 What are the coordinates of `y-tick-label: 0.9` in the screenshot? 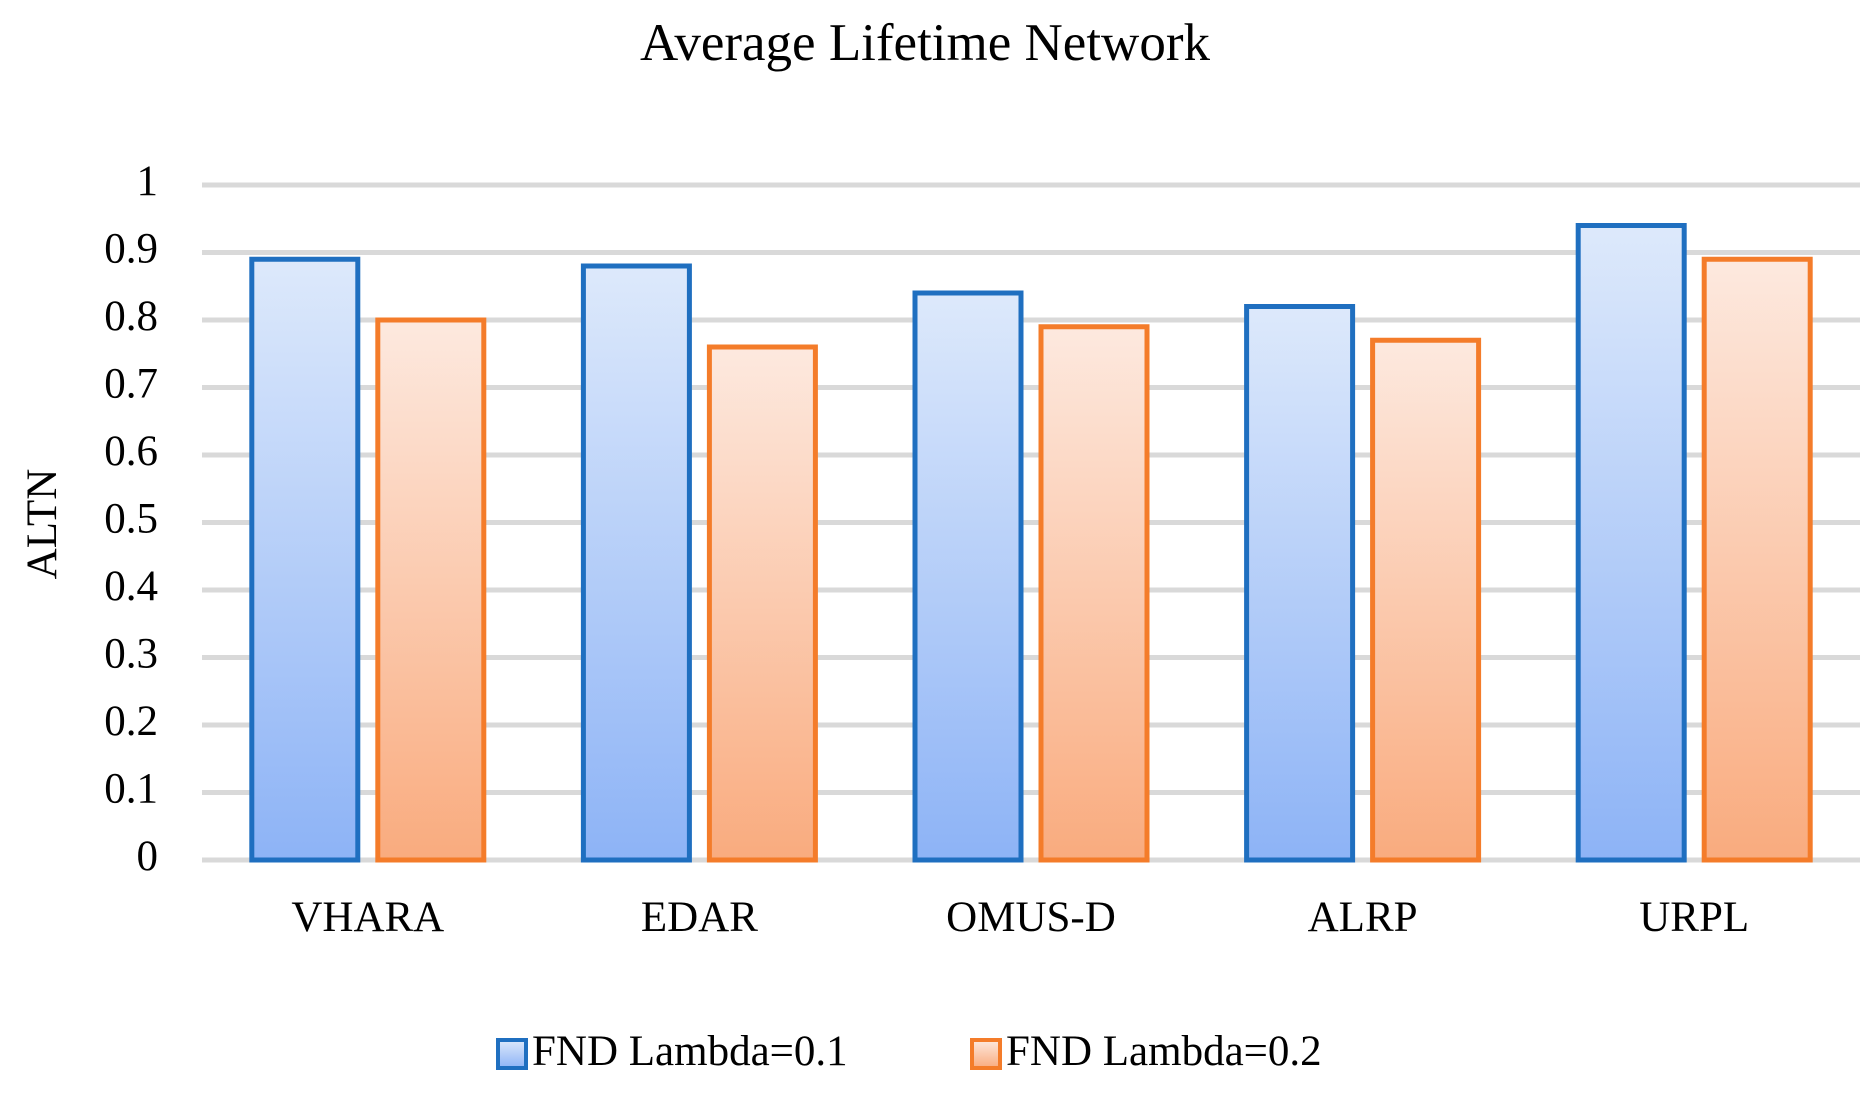 It's located at (131, 248).